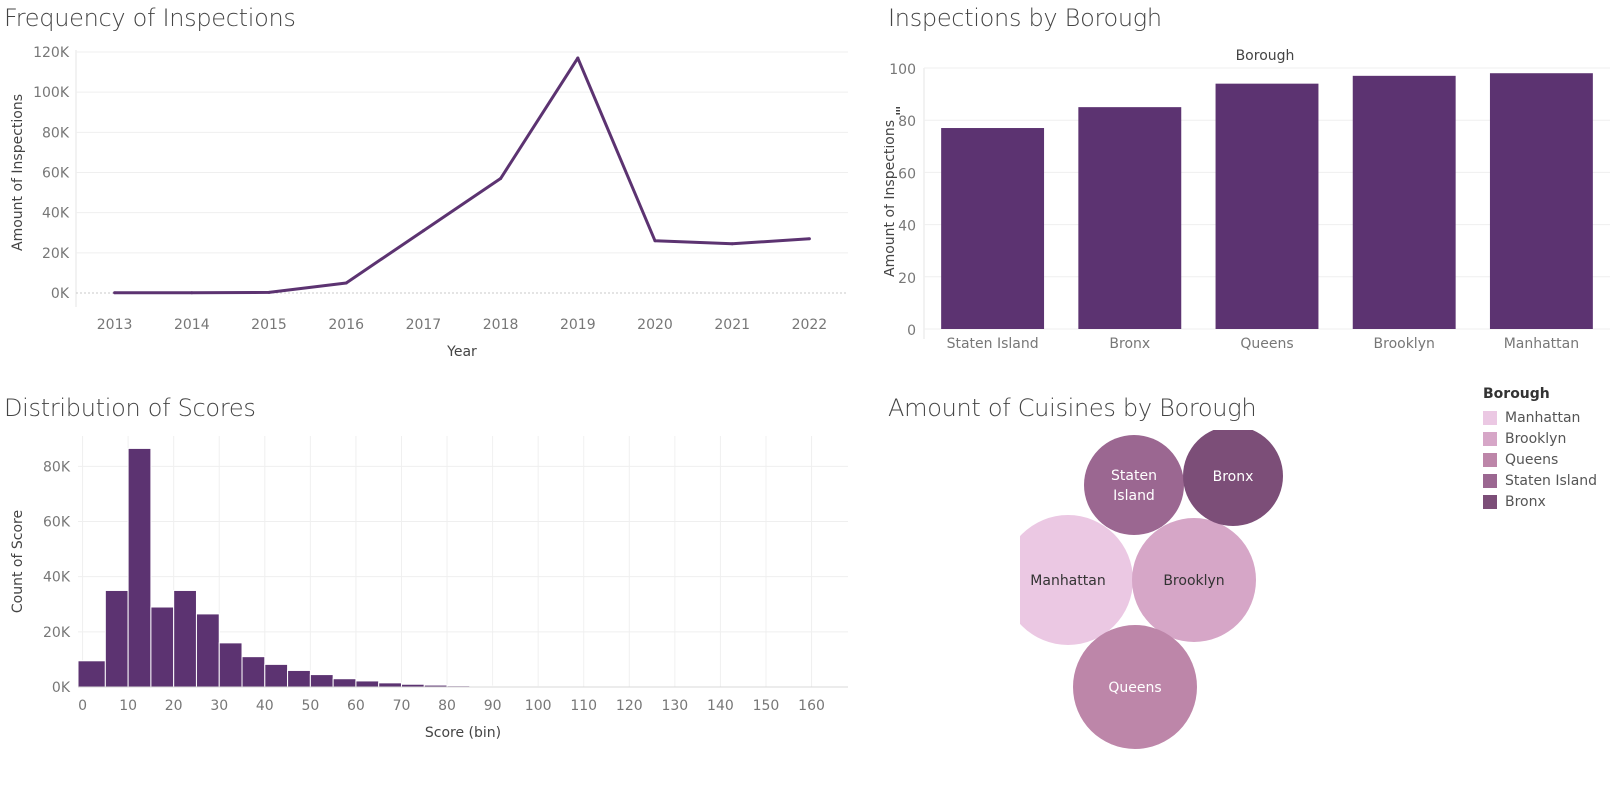  I want to click on borough-column-header: Borough, so click(1265, 56).